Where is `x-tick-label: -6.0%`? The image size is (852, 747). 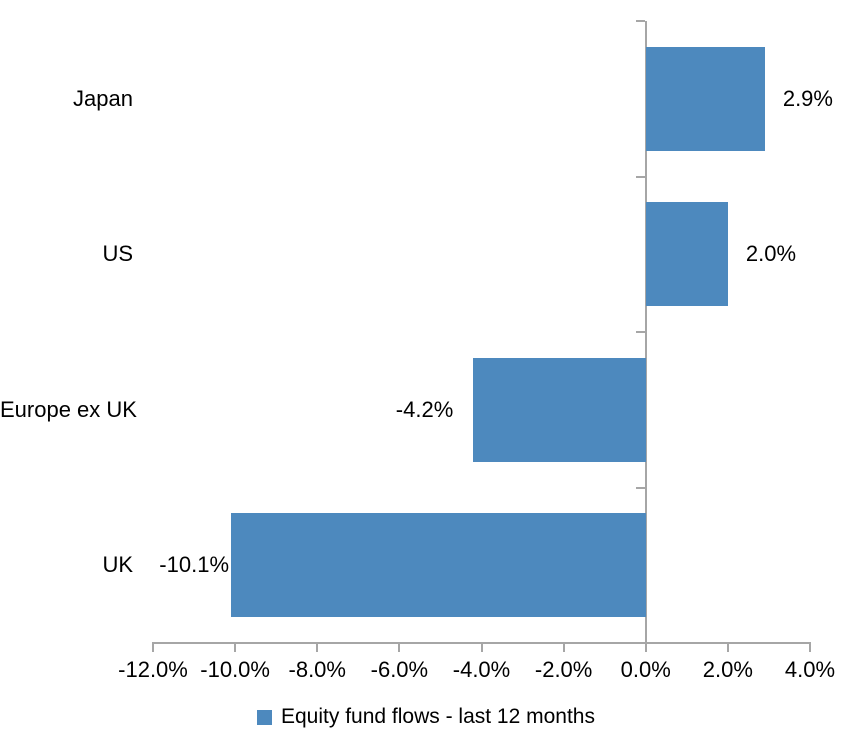 x-tick-label: -6.0% is located at coordinates (399, 669).